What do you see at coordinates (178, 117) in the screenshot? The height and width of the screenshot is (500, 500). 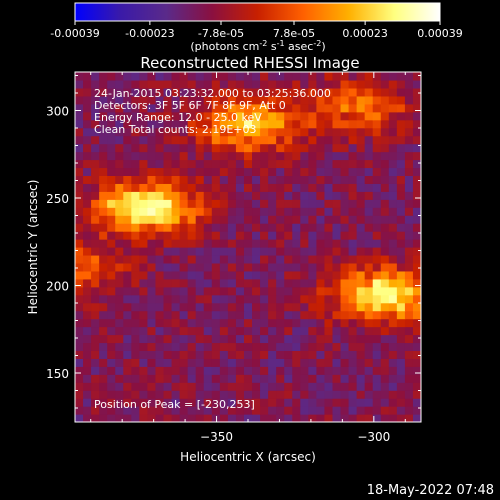 I see `annotation-line: Energy Range: 12.0 - 25.0 keV` at bounding box center [178, 117].